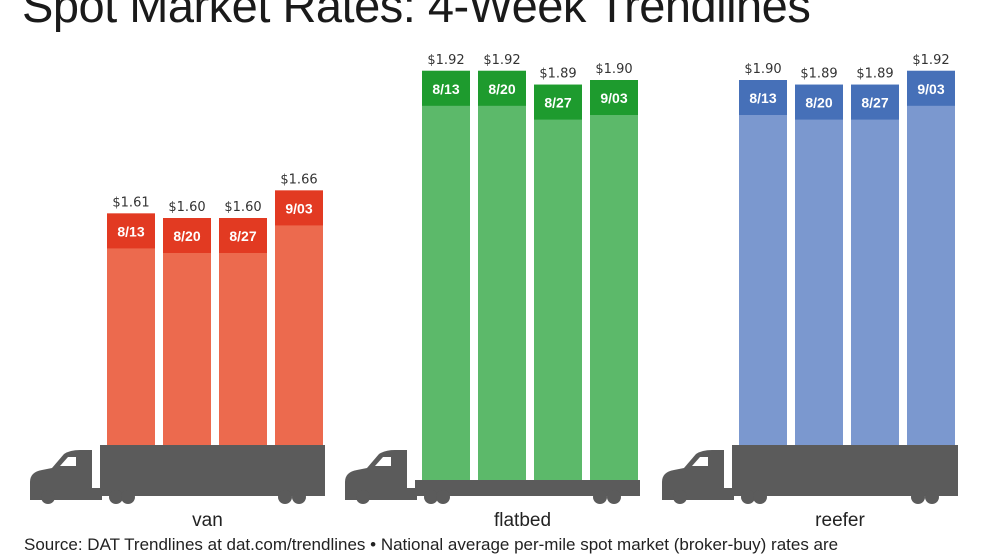  Describe the element at coordinates (931, 258) in the screenshot. I see `bar-reefer-9/03` at that location.